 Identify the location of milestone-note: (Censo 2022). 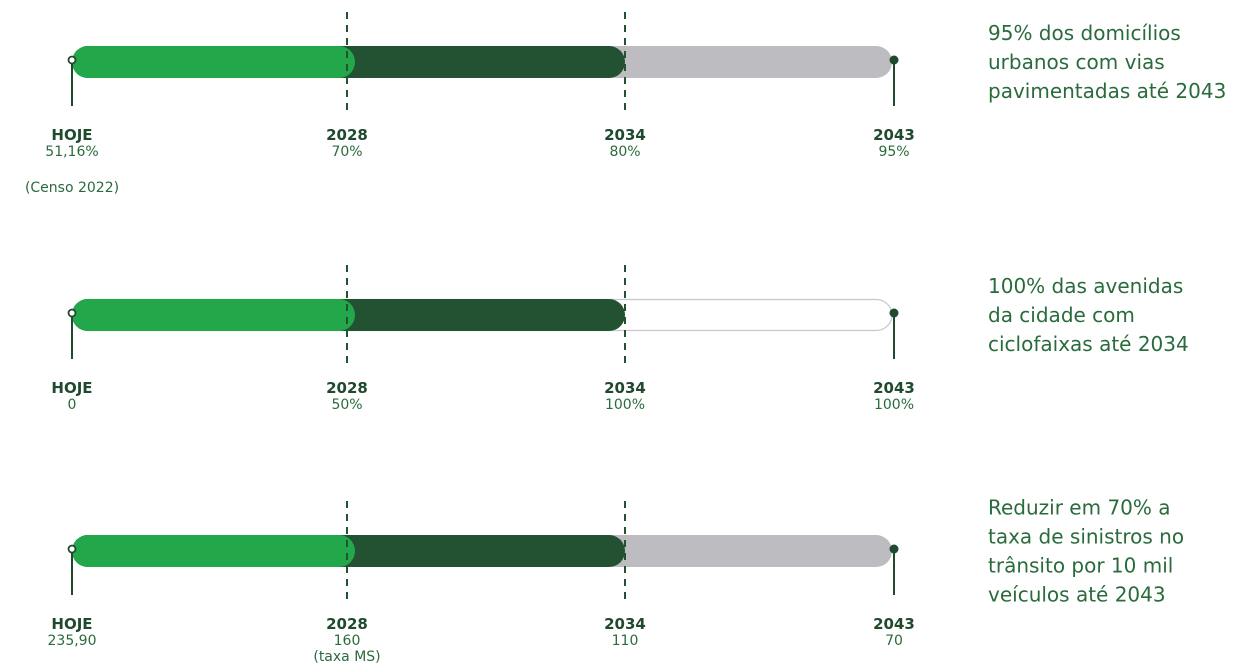
(72, 188).